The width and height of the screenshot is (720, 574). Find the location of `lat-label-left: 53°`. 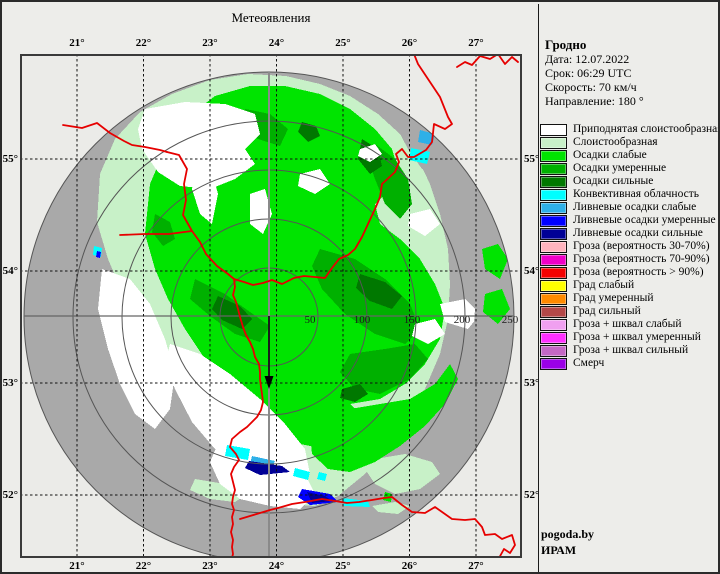

lat-label-left: 53° is located at coordinates (10, 383).